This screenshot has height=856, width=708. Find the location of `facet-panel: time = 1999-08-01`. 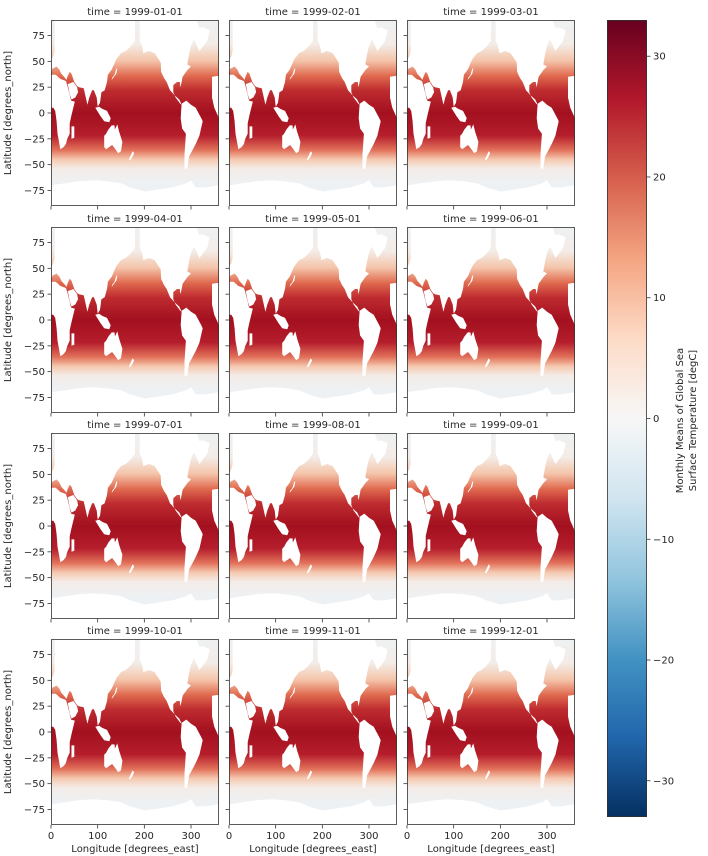

facet-panel: time = 1999-08-01 is located at coordinates (311, 521).